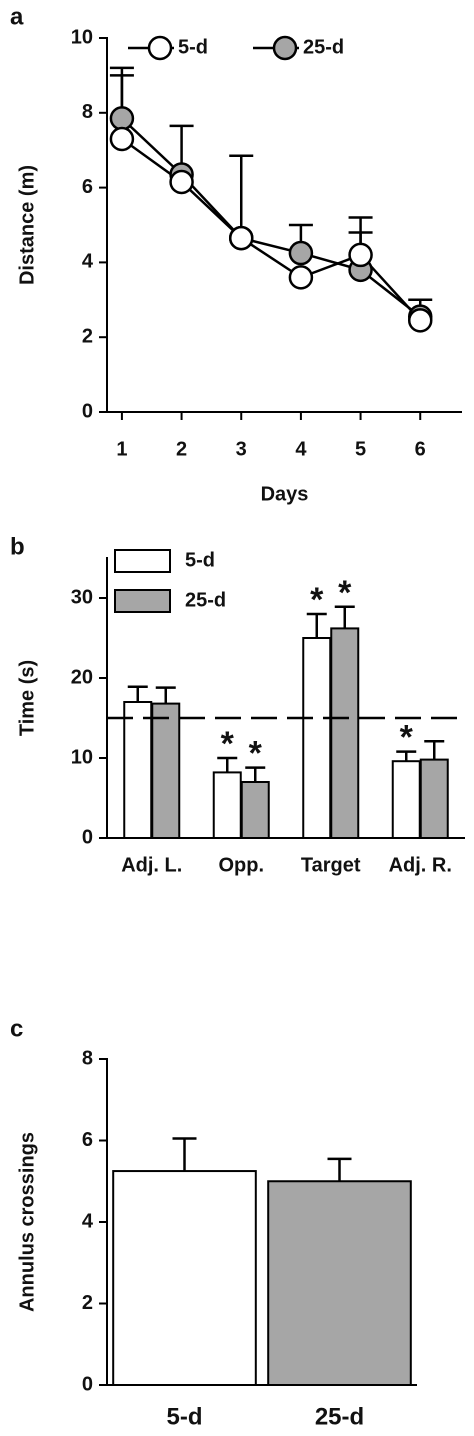  What do you see at coordinates (241, 449) in the screenshot?
I see `x-tick-label: 3` at bounding box center [241, 449].